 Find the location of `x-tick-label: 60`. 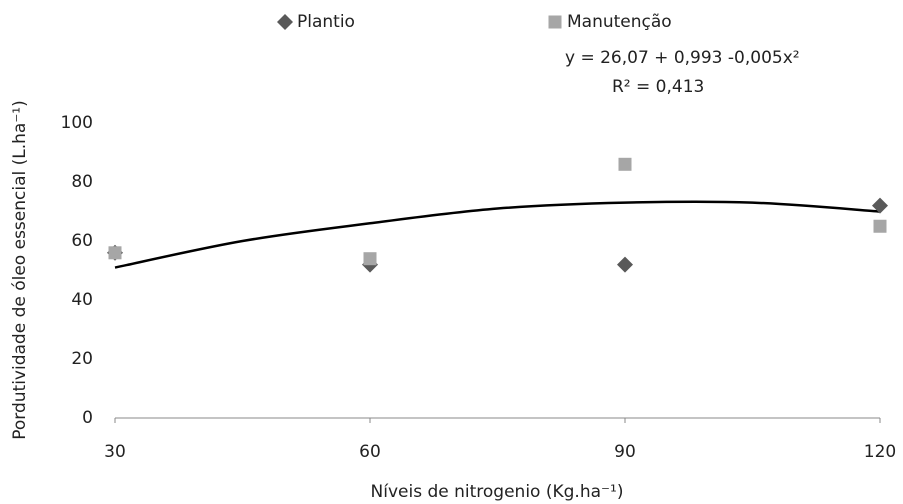

x-tick-label: 60 is located at coordinates (370, 452).